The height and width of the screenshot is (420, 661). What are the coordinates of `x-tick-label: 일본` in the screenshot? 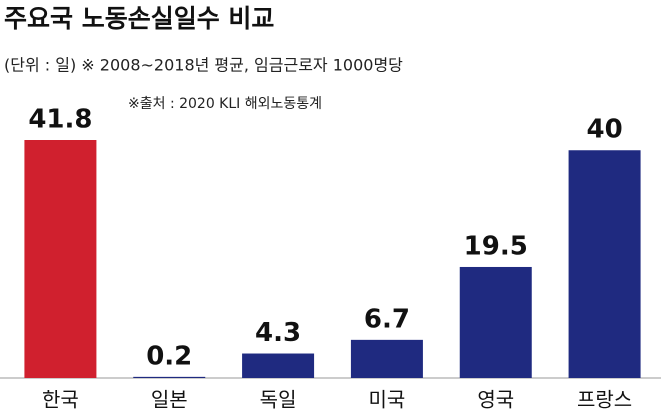 It's located at (169, 400).